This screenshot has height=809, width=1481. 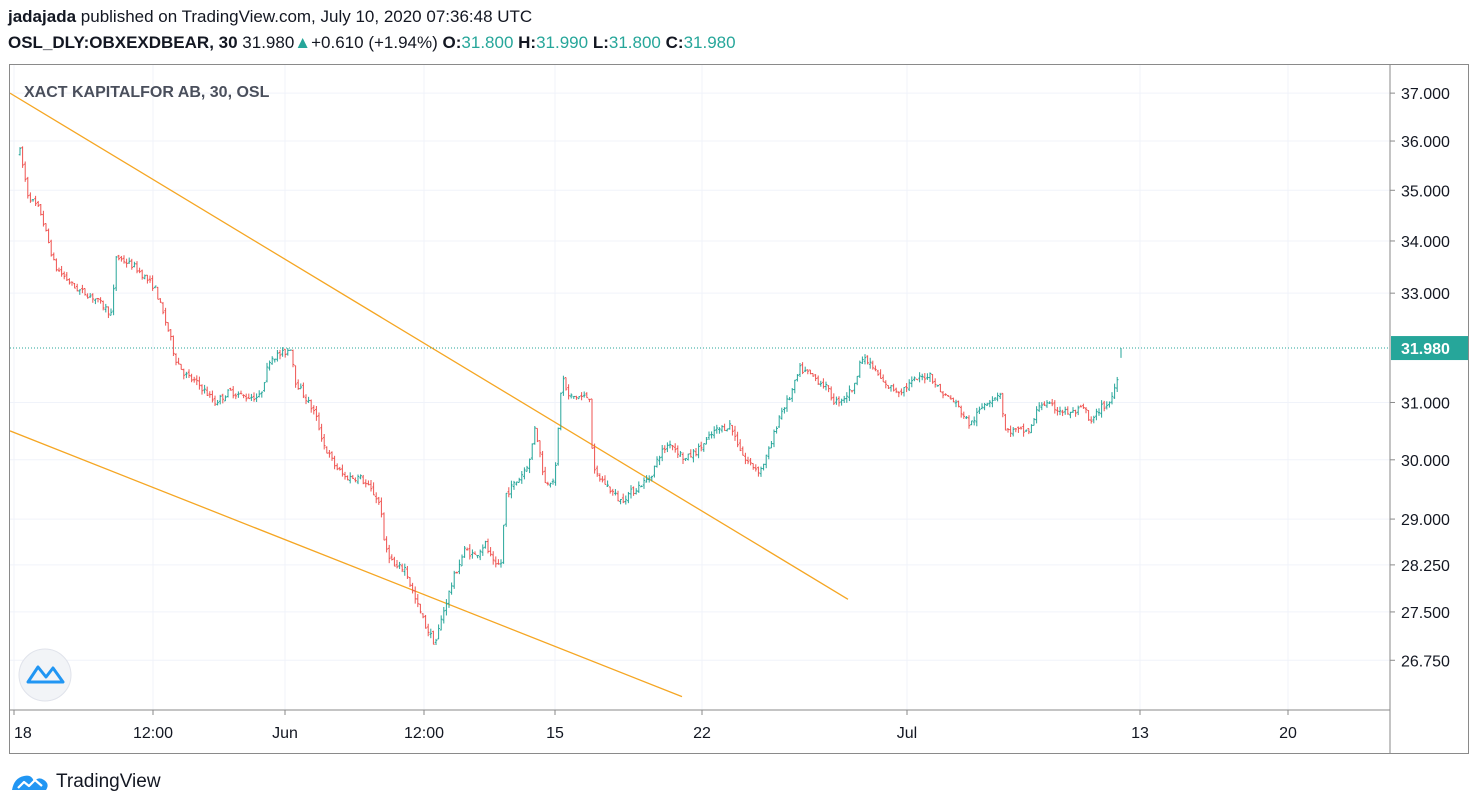 I want to click on last-price-label: 31.980, so click(x=1429, y=348).